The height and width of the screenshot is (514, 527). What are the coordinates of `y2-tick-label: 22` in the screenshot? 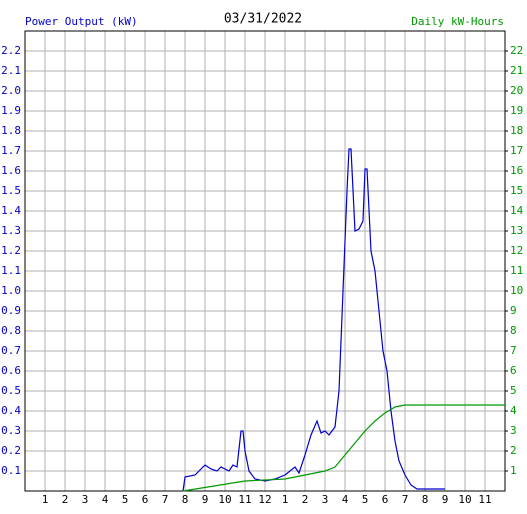 It's located at (516, 50).